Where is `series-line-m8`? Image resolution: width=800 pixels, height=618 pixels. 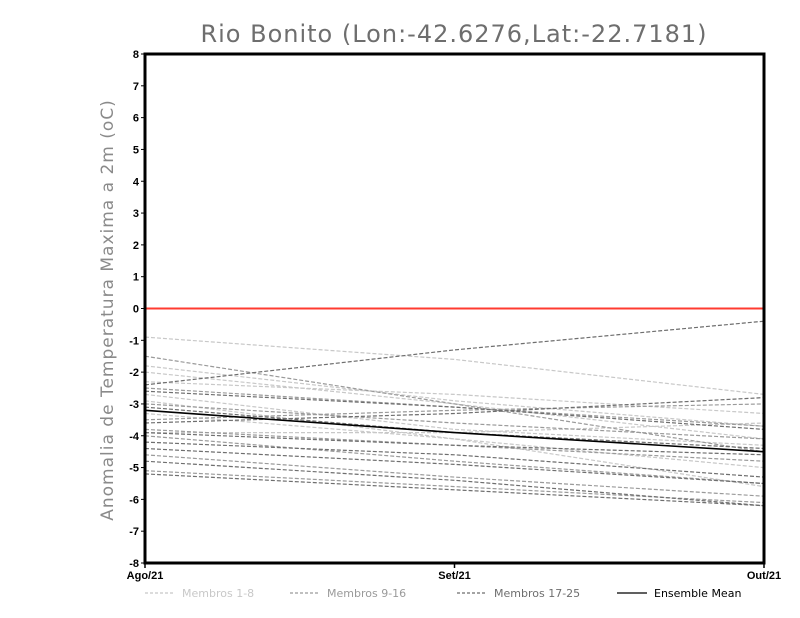
series-line-m8 is located at coordinates (454, 396).